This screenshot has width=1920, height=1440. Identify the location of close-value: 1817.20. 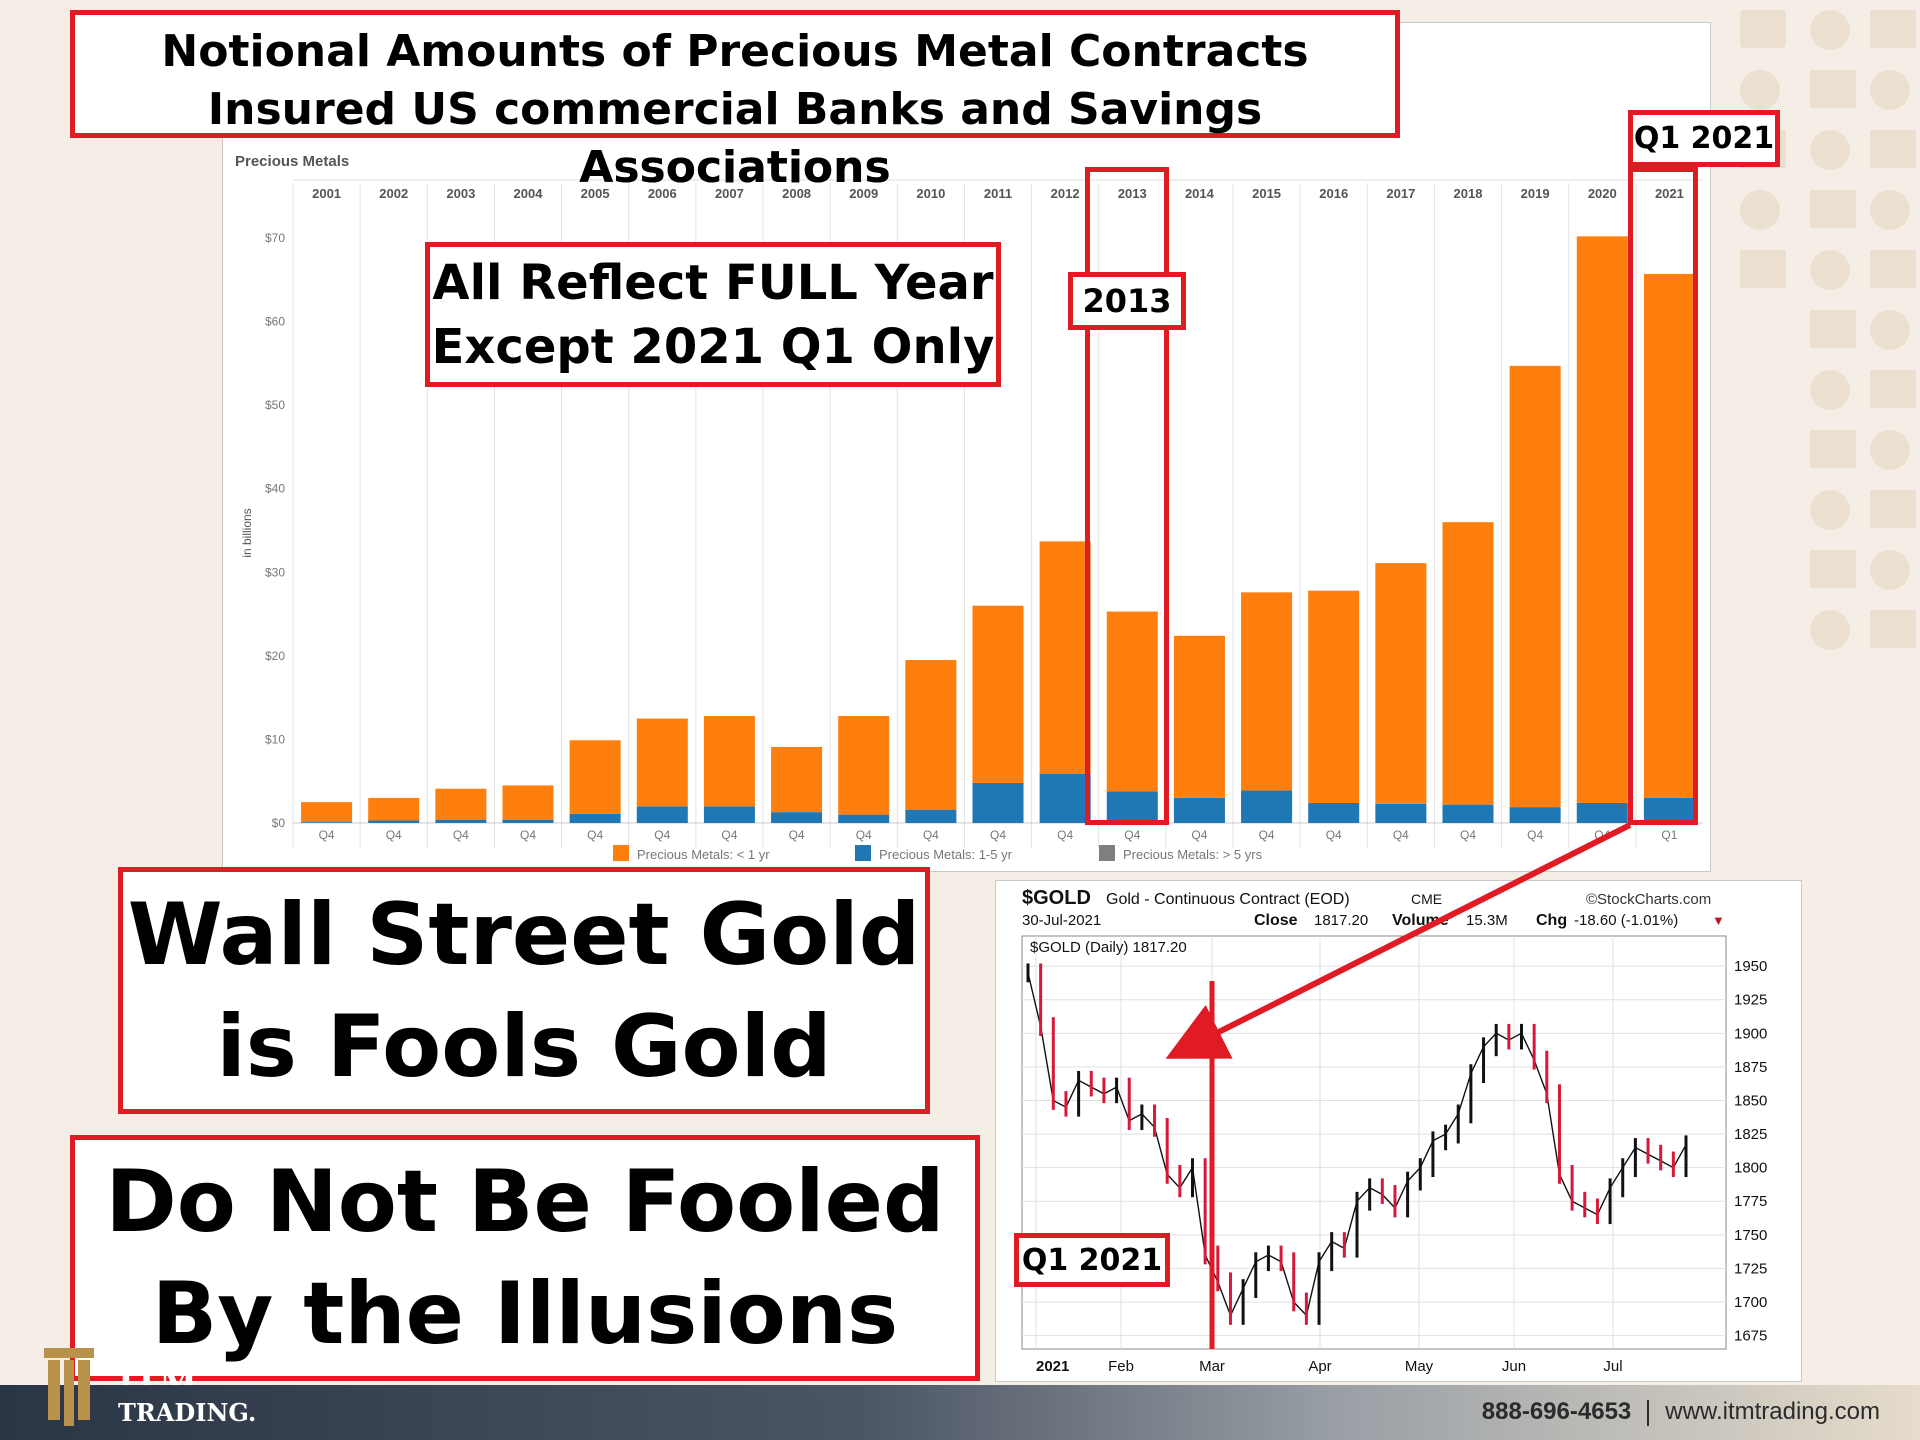
(1341, 920).